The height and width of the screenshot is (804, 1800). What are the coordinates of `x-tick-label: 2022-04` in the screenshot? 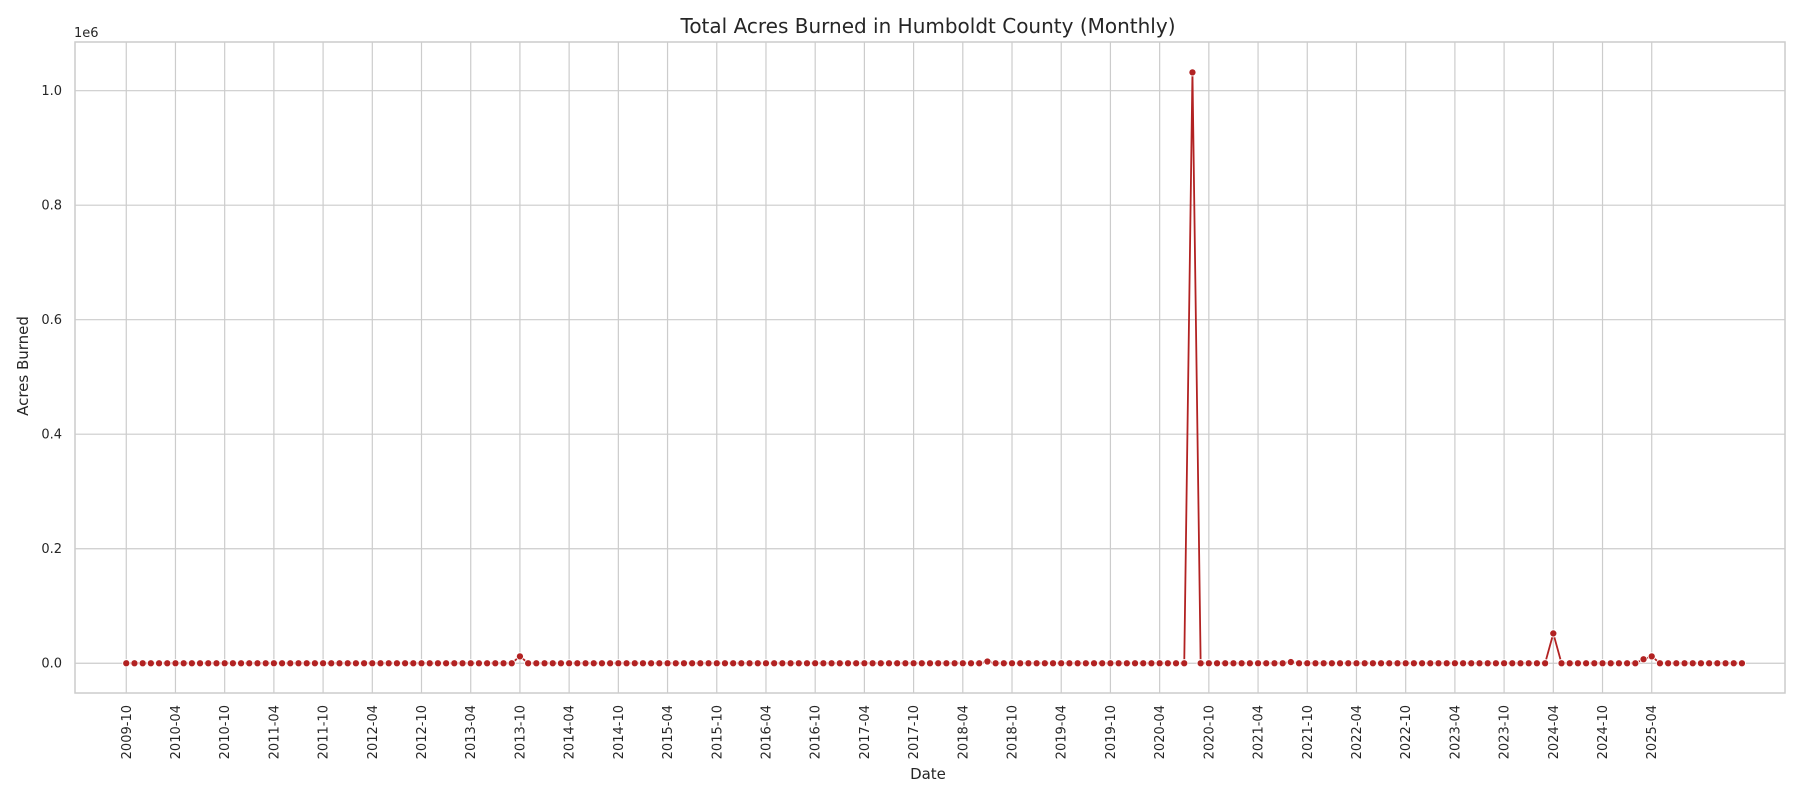 It's located at (1357, 732).